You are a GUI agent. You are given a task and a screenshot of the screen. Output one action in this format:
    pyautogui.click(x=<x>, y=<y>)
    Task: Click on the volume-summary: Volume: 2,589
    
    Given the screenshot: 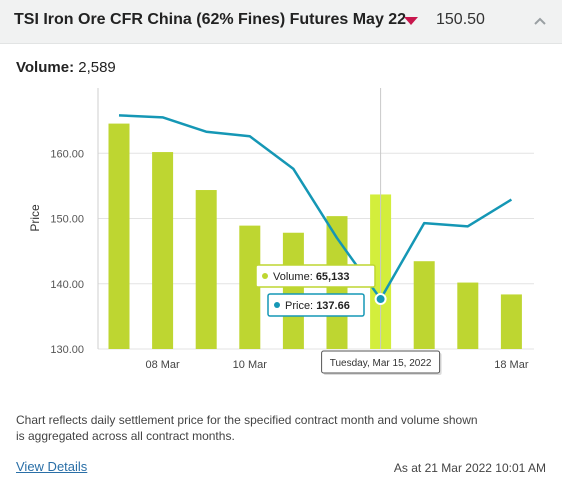 What is the action you would take?
    pyautogui.click(x=66, y=67)
    